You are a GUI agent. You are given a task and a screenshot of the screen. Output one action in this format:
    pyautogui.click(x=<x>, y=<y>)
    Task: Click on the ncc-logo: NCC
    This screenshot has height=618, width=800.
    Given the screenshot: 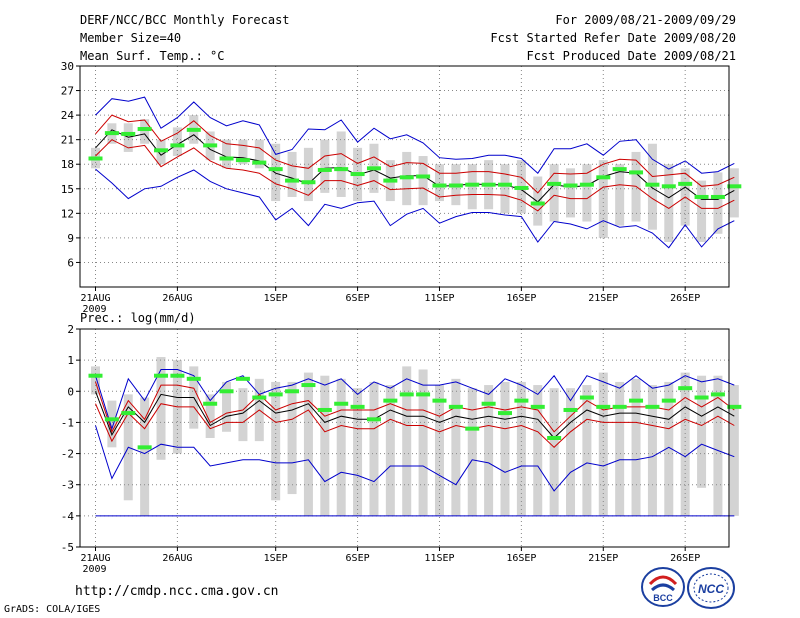 What is the action you would take?
    pyautogui.click(x=711, y=588)
    